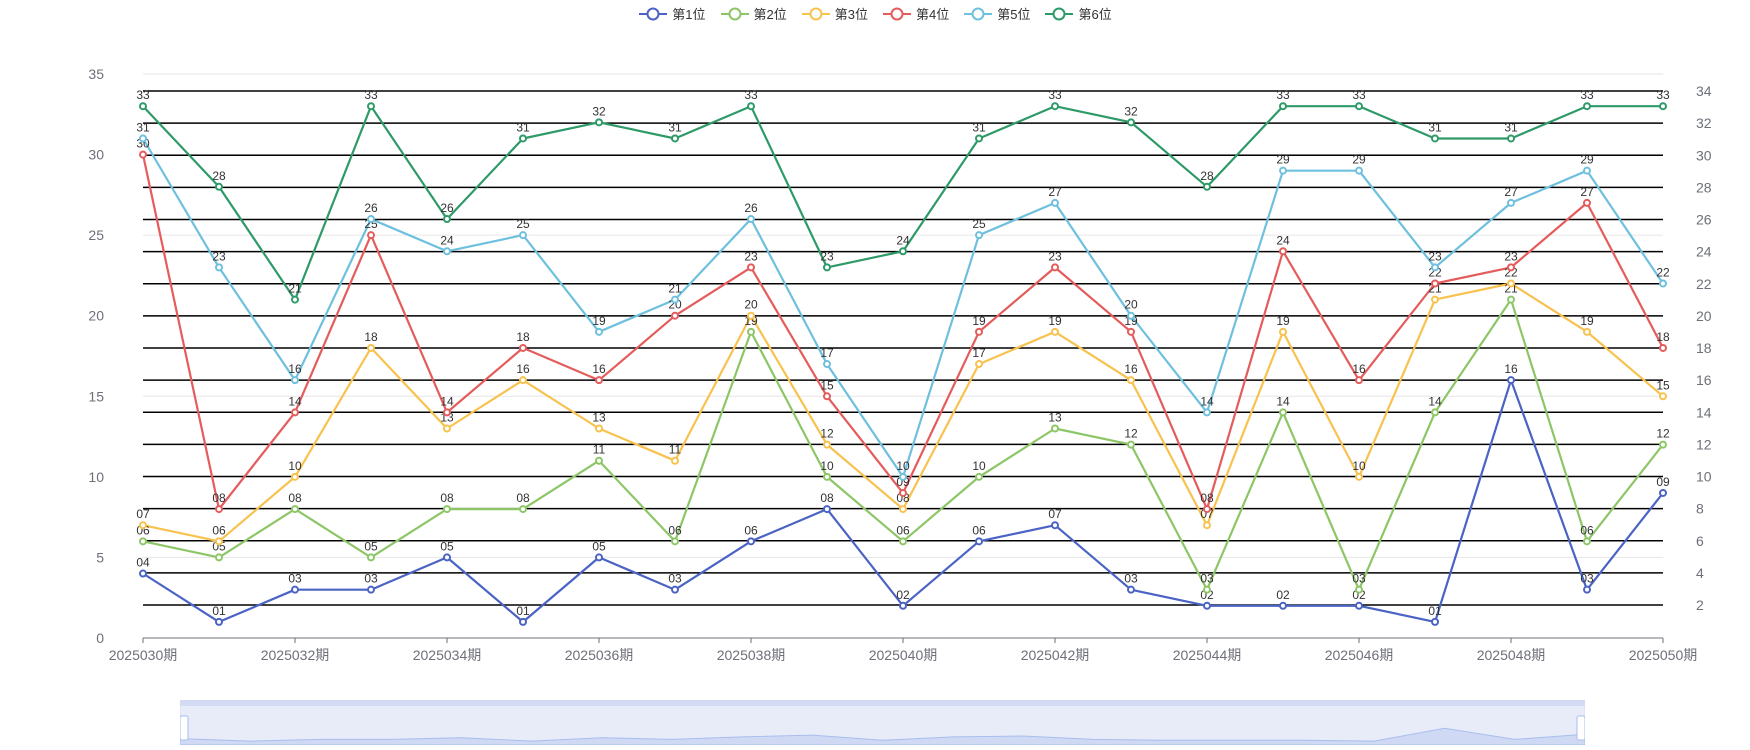 Image resolution: width=1750 pixels, height=750 pixels. Describe the element at coordinates (1078, 13) in the screenshot. I see `legend-item-6: 第6位` at that location.